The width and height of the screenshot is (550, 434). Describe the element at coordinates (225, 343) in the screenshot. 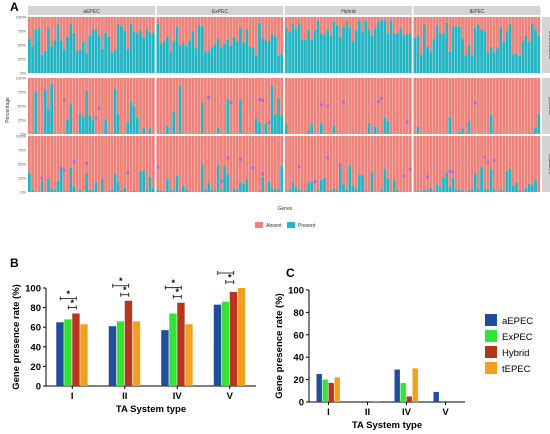

I see `bar-expec-V` at that location.